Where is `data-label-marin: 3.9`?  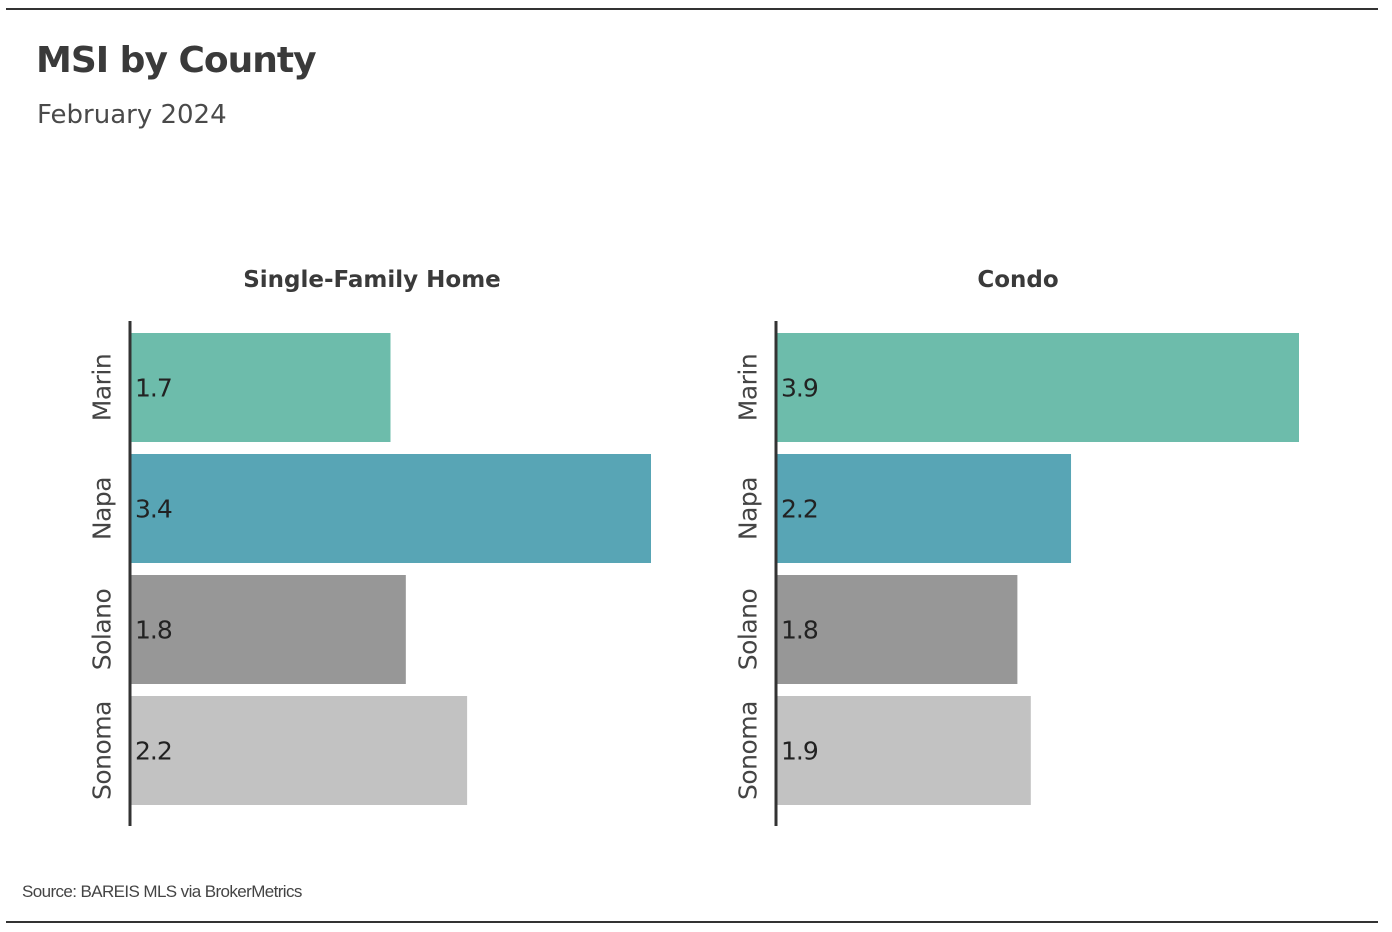
data-label-marin: 3.9 is located at coordinates (799, 388).